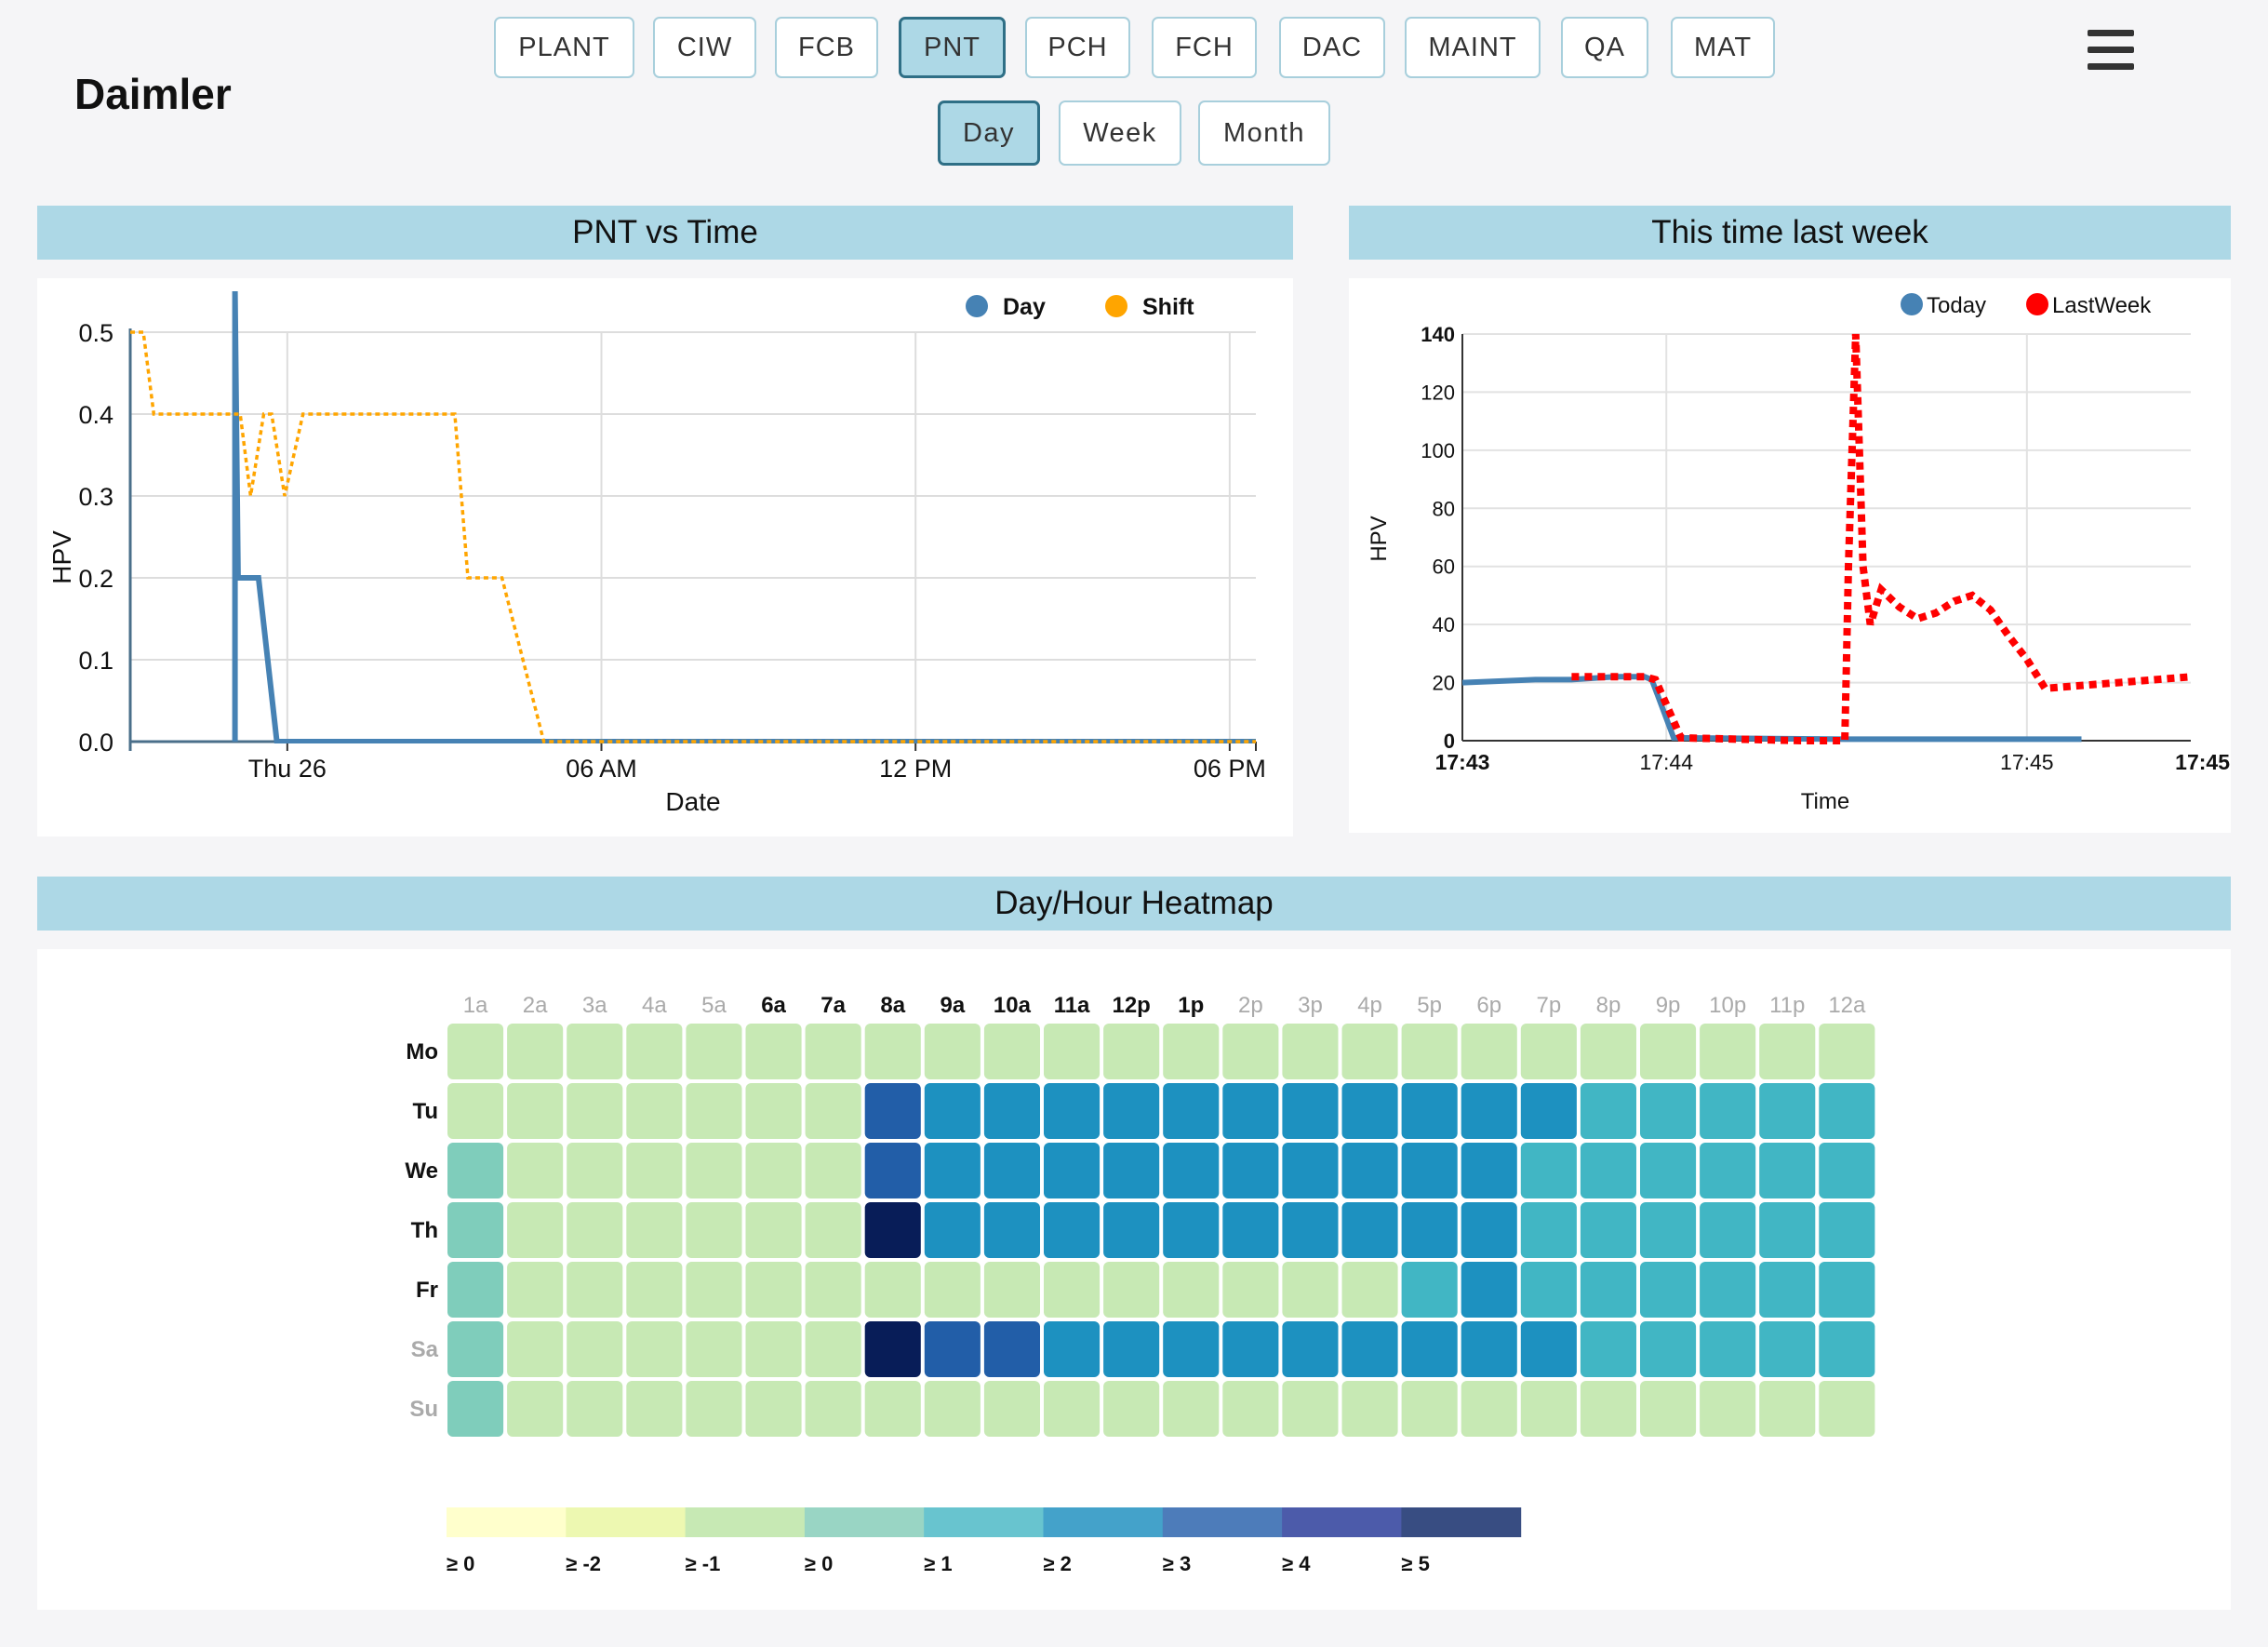 This screenshot has width=2268, height=1647. Describe the element at coordinates (153, 94) in the screenshot. I see `brand-logo-text: Daimler` at that location.